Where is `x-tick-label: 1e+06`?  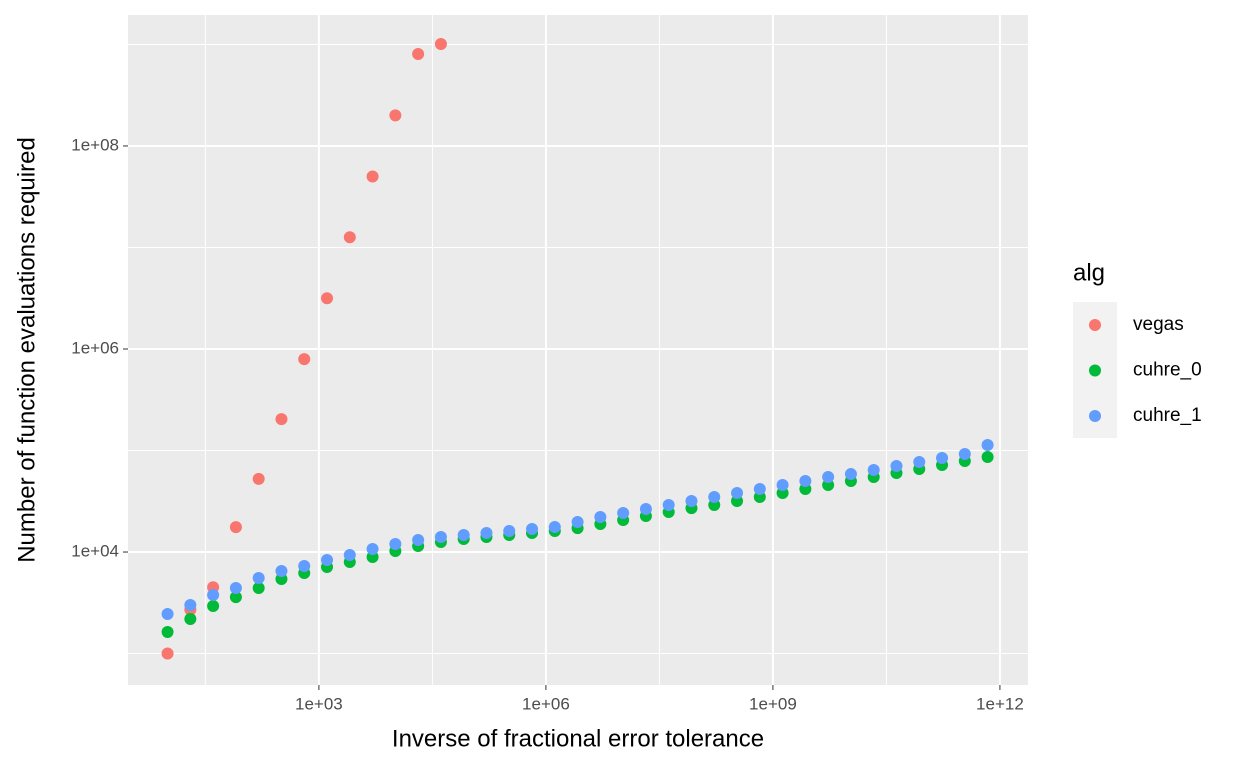
x-tick-label: 1e+06 is located at coordinates (546, 703).